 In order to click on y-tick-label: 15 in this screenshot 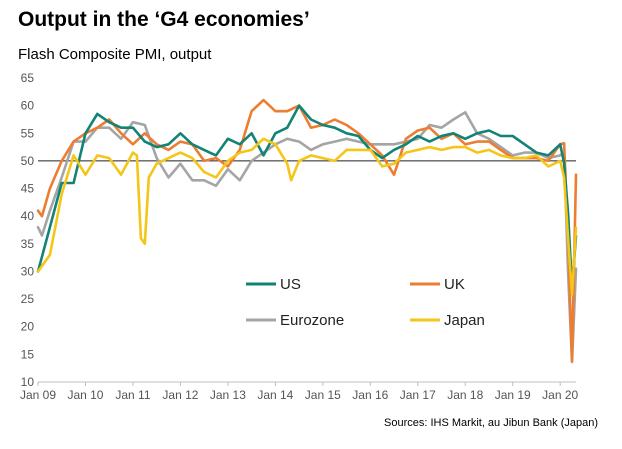, I will do `click(28, 354)`.